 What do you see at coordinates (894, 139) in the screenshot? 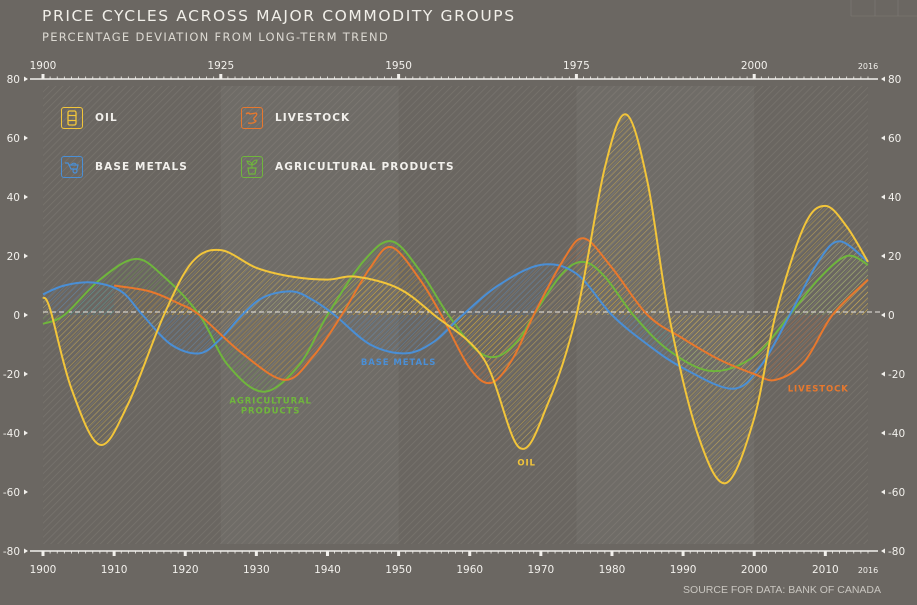
I see `y-tick-label-right: 60` at bounding box center [894, 139].